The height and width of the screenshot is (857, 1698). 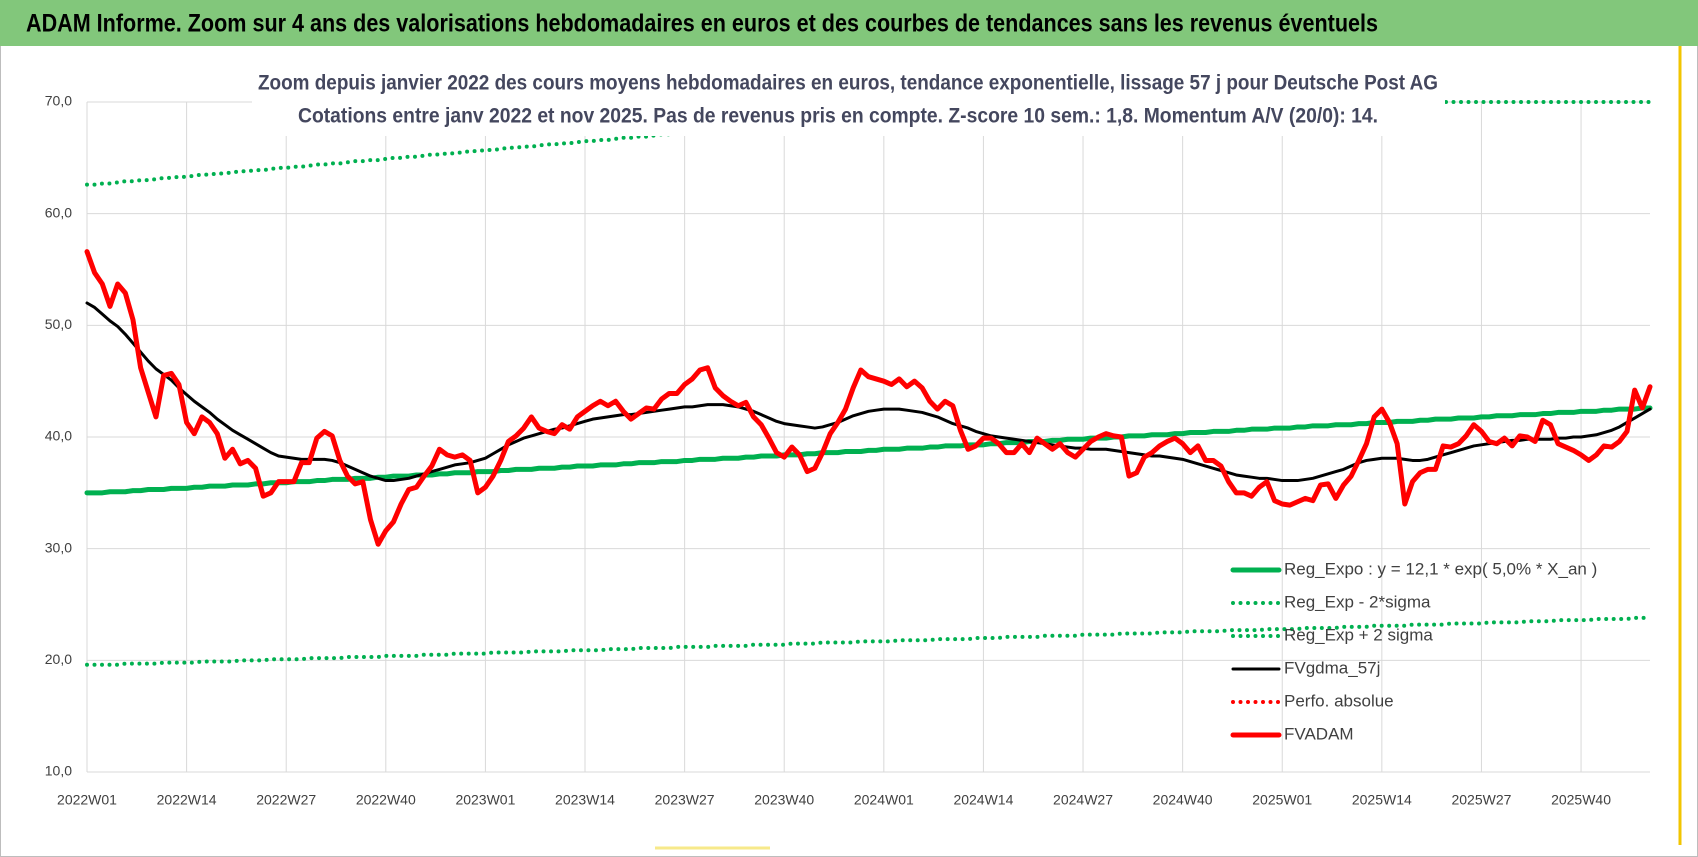 I want to click on legend-label: Reg_Exp + 2 sigma, so click(x=1358, y=634).